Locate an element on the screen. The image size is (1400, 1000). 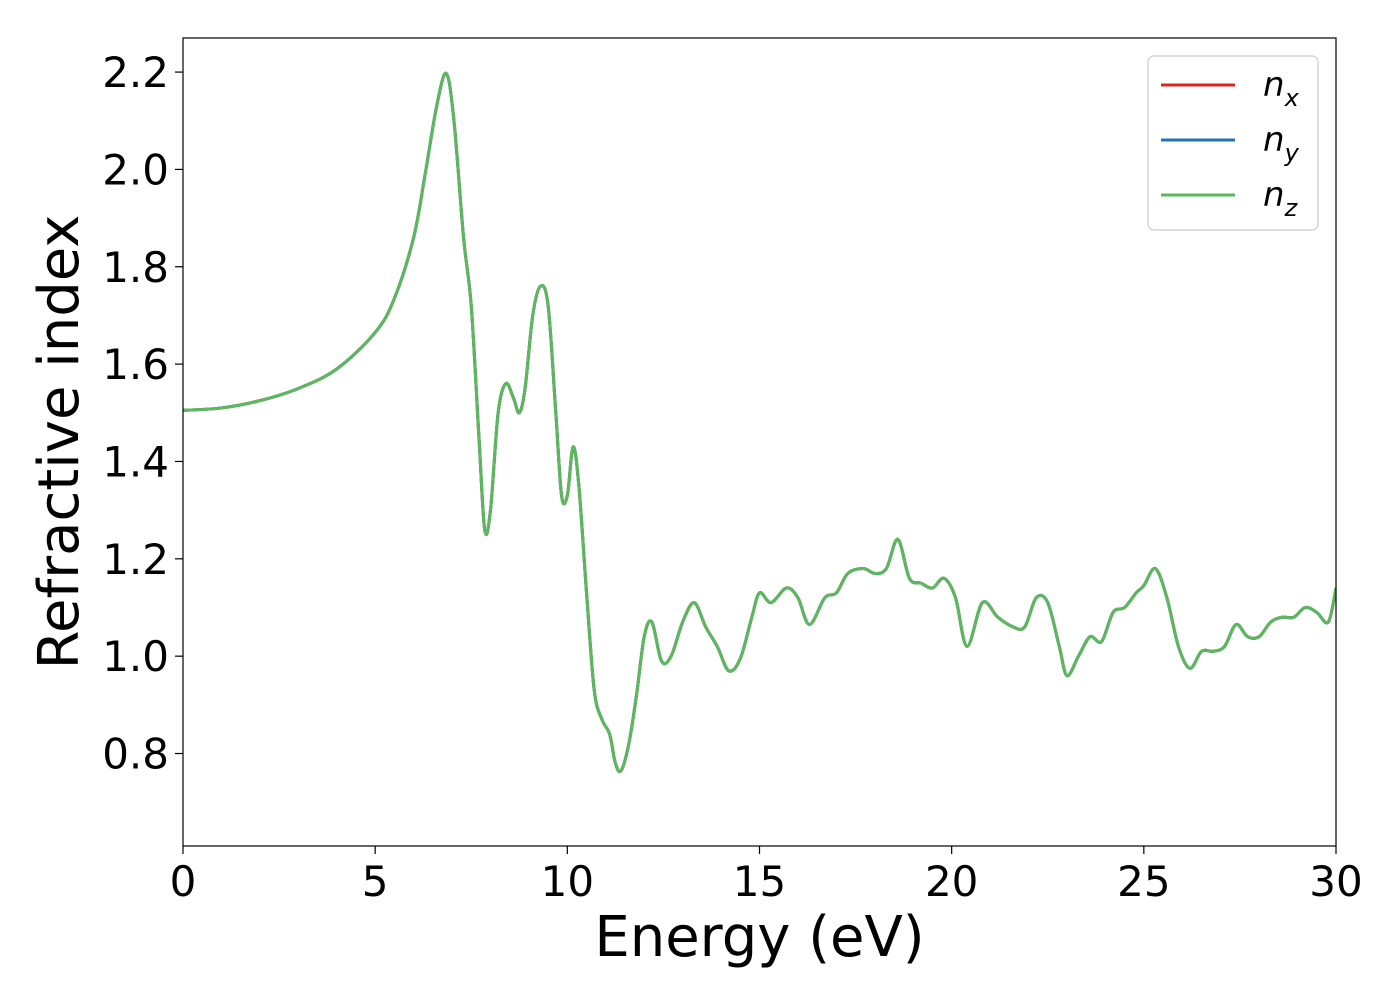
legend-label-y: ny is located at coordinates (1281, 143).